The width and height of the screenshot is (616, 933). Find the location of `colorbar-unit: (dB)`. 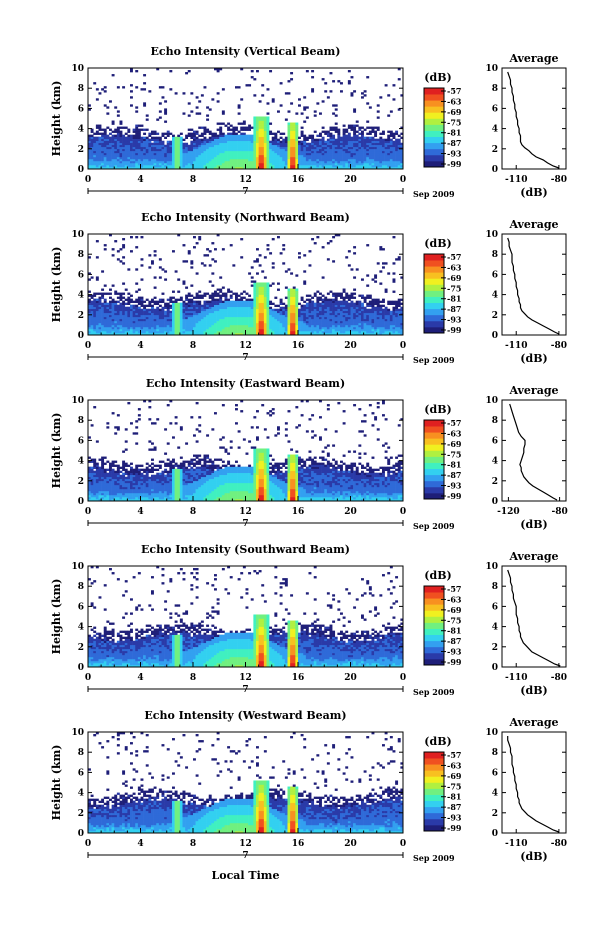

colorbar-unit: (dB) is located at coordinates (437, 409).